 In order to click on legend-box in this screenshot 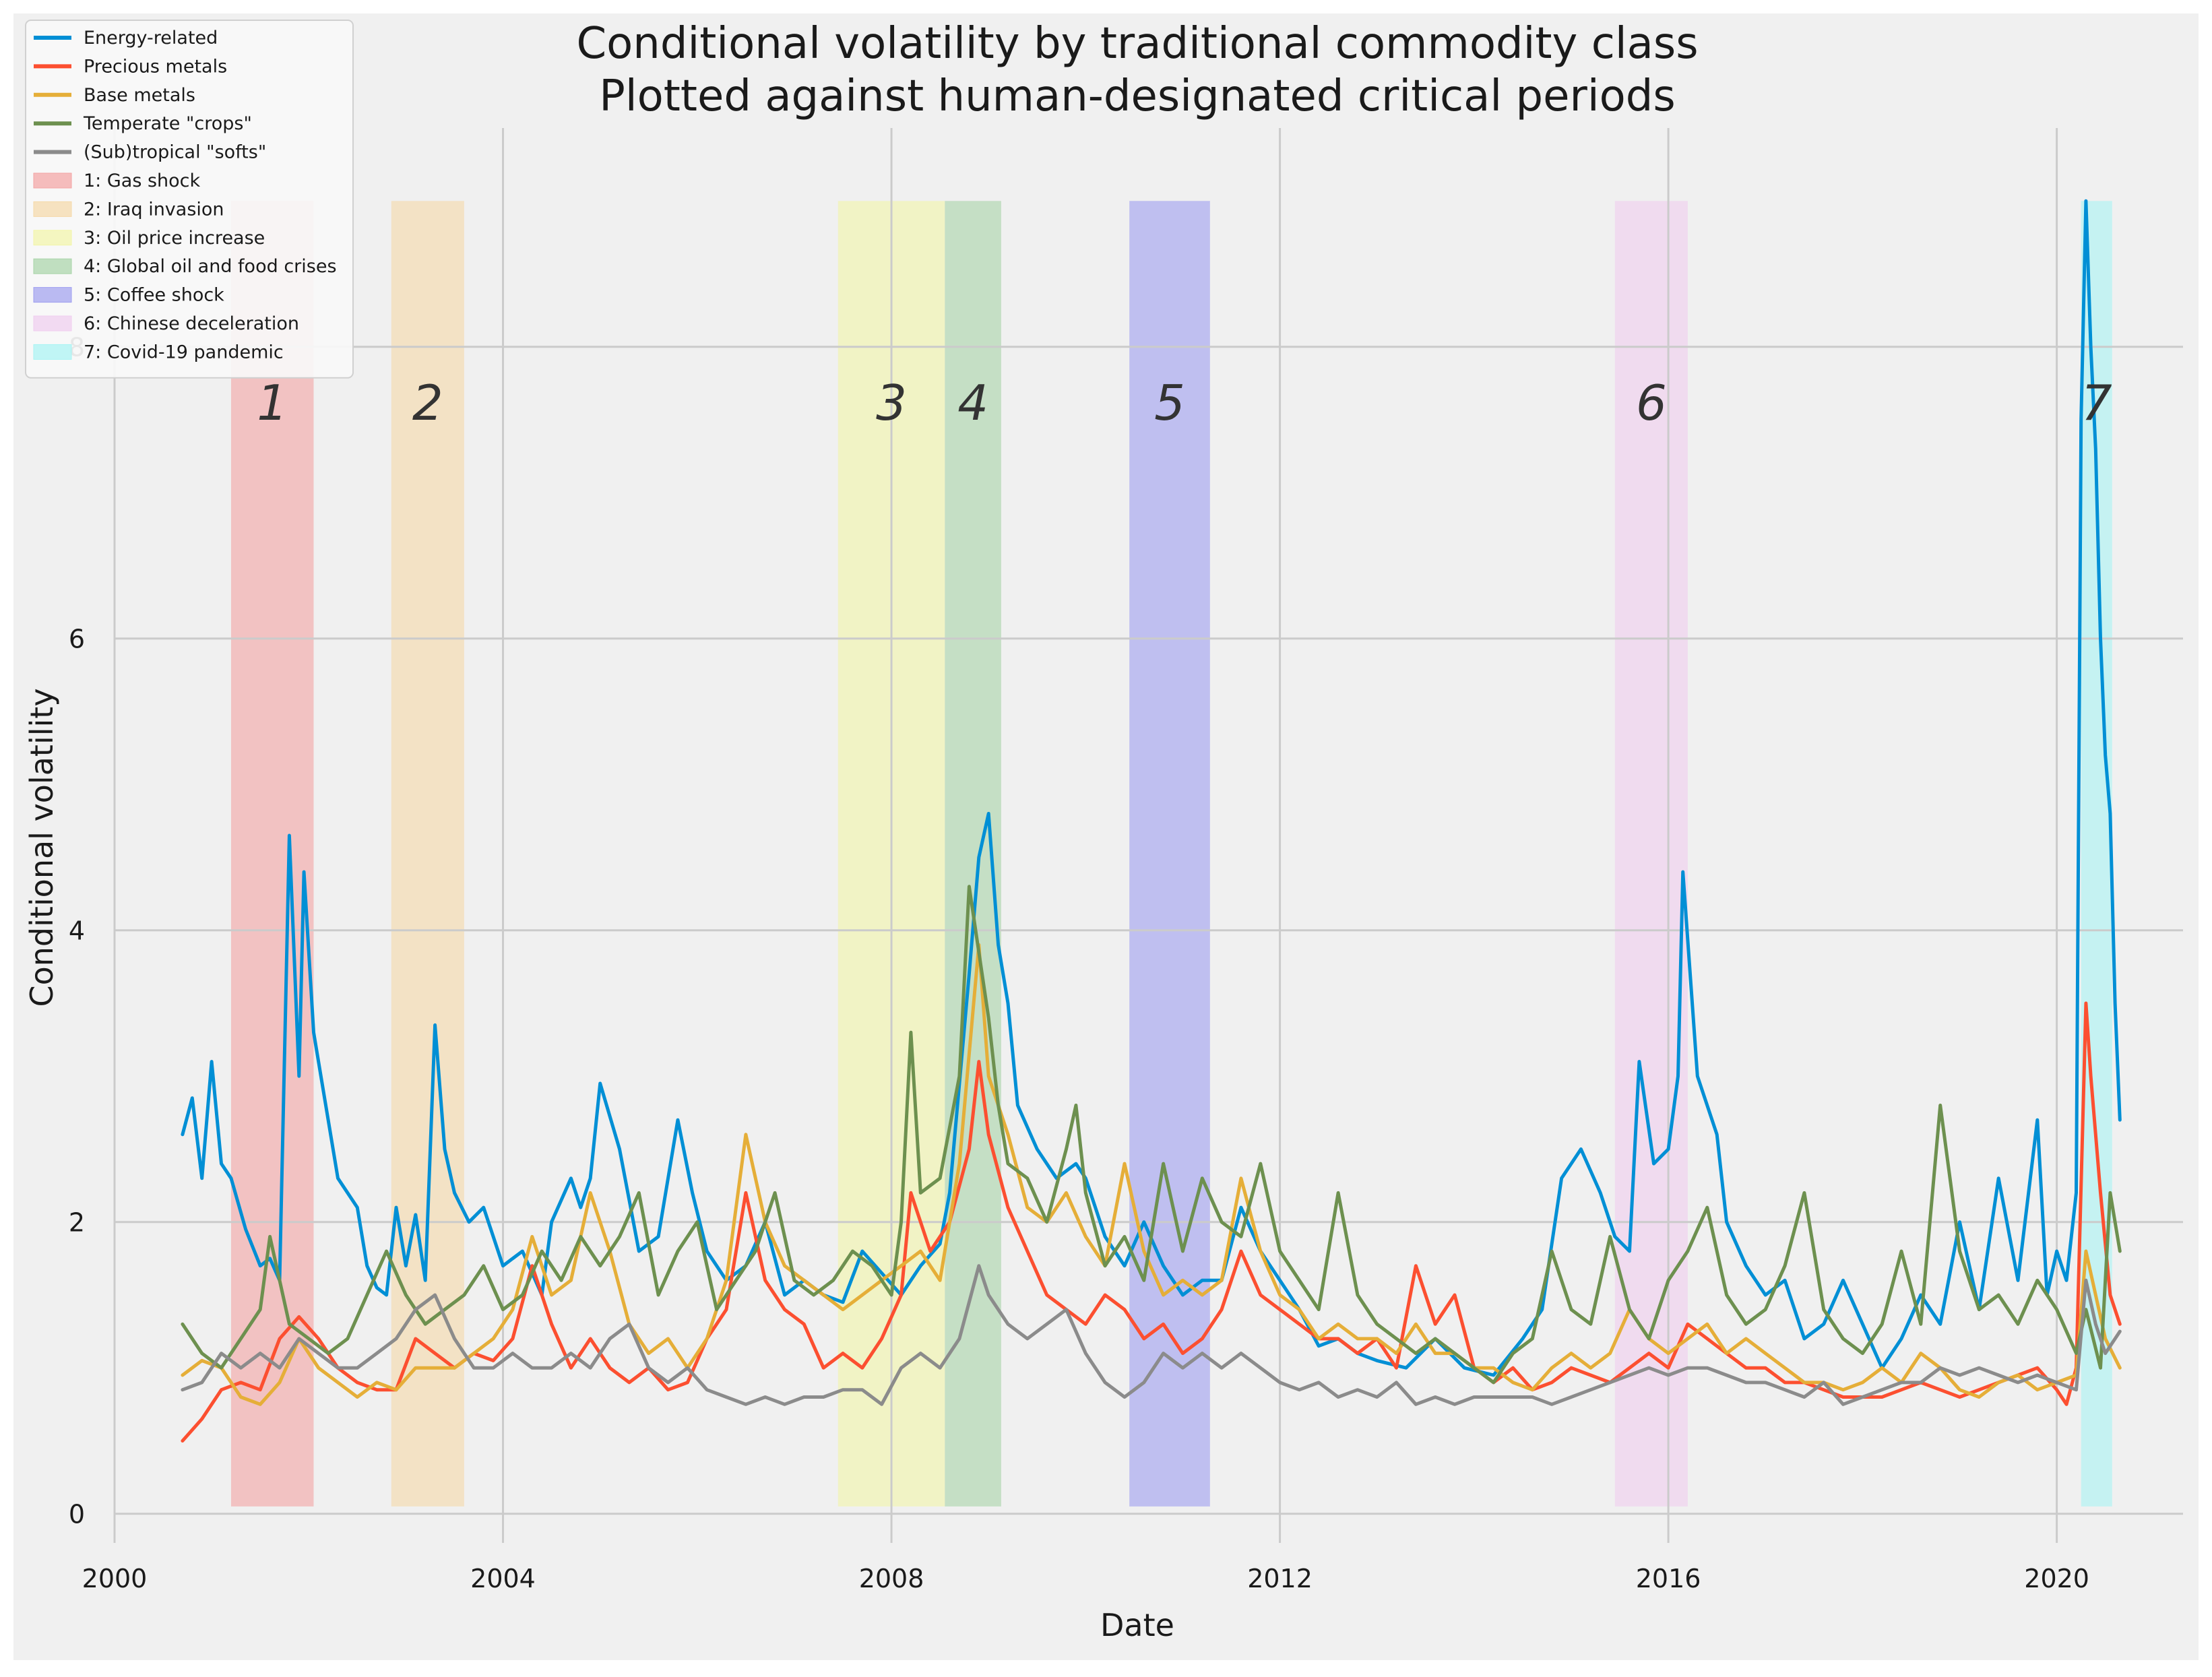, I will do `click(189, 199)`.